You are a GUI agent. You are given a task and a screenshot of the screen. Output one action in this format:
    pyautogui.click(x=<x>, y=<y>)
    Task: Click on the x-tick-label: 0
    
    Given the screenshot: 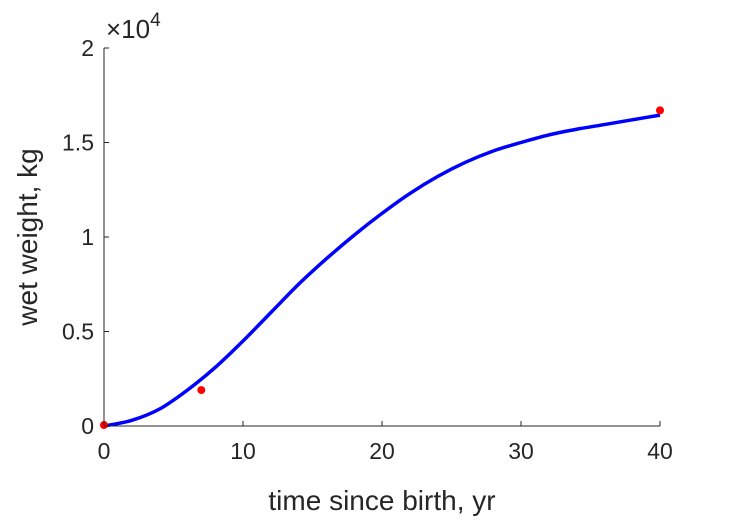 What is the action you would take?
    pyautogui.click(x=104, y=451)
    